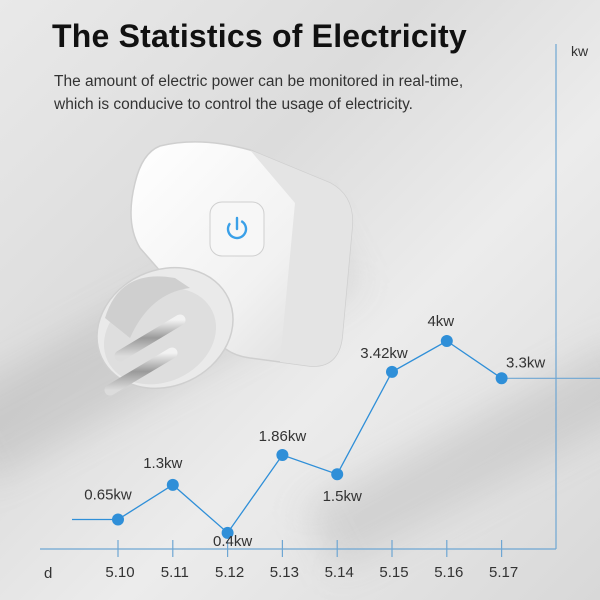 The image size is (600, 600). Describe the element at coordinates (525, 362) in the screenshot. I see `data-label: 3.3kw` at that location.